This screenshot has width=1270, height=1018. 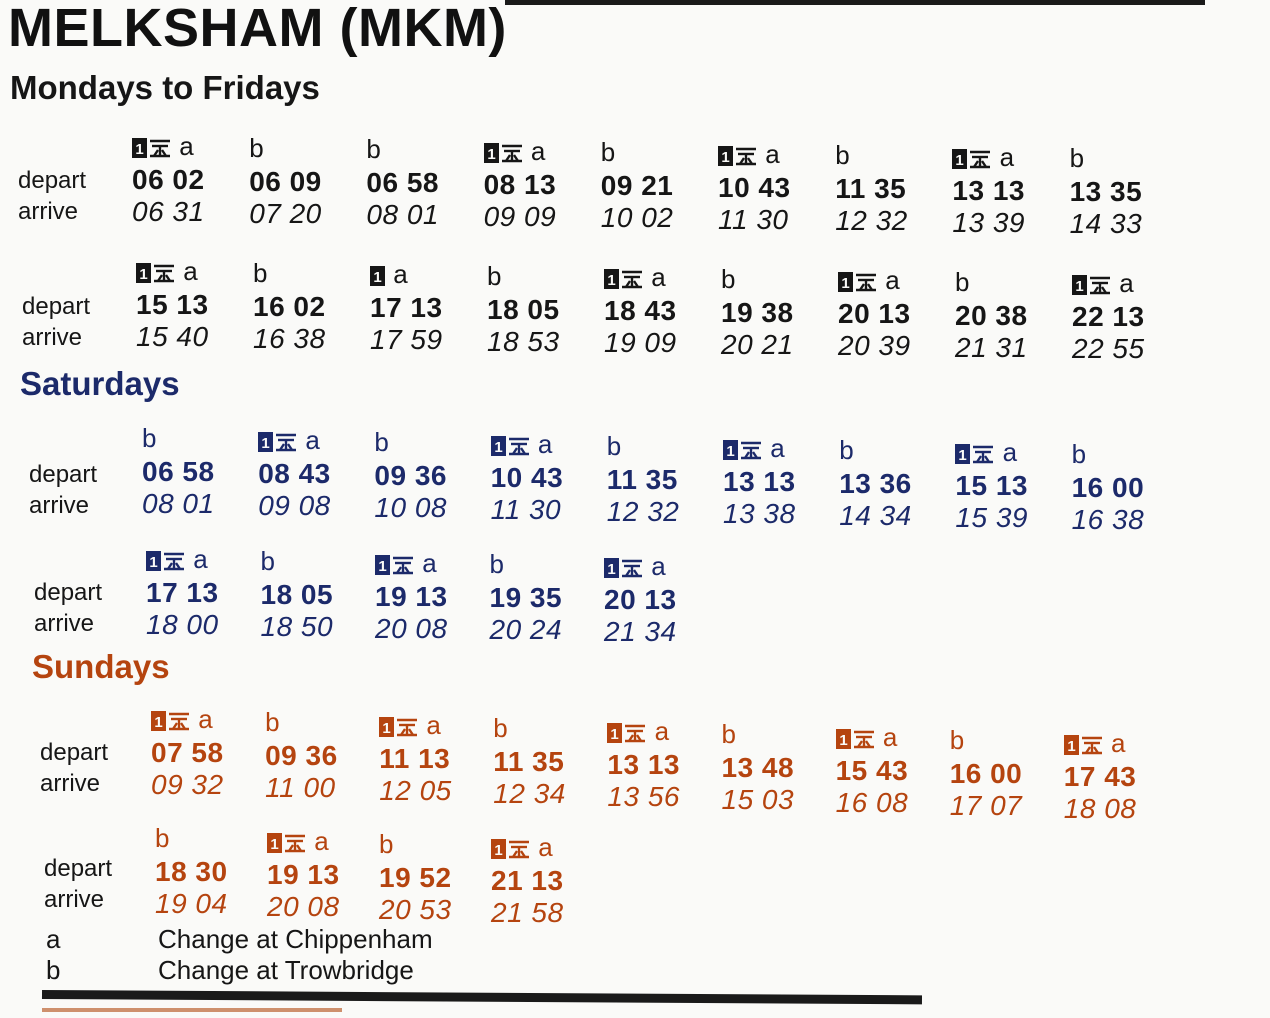 I want to click on legend-text: Change at Trowbridge, so click(x=286, y=970).